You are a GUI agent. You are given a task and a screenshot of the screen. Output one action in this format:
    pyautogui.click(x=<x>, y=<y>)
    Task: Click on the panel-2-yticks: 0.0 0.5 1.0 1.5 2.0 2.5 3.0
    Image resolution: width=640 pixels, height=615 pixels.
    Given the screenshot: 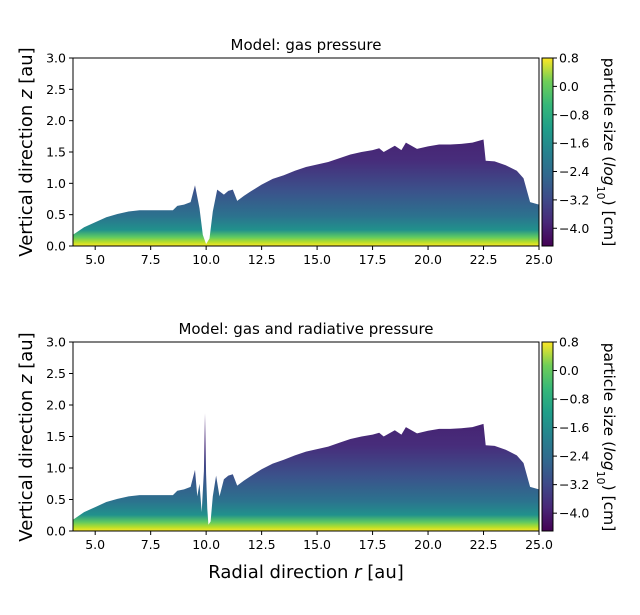 What is the action you would take?
    pyautogui.click(x=59, y=437)
    